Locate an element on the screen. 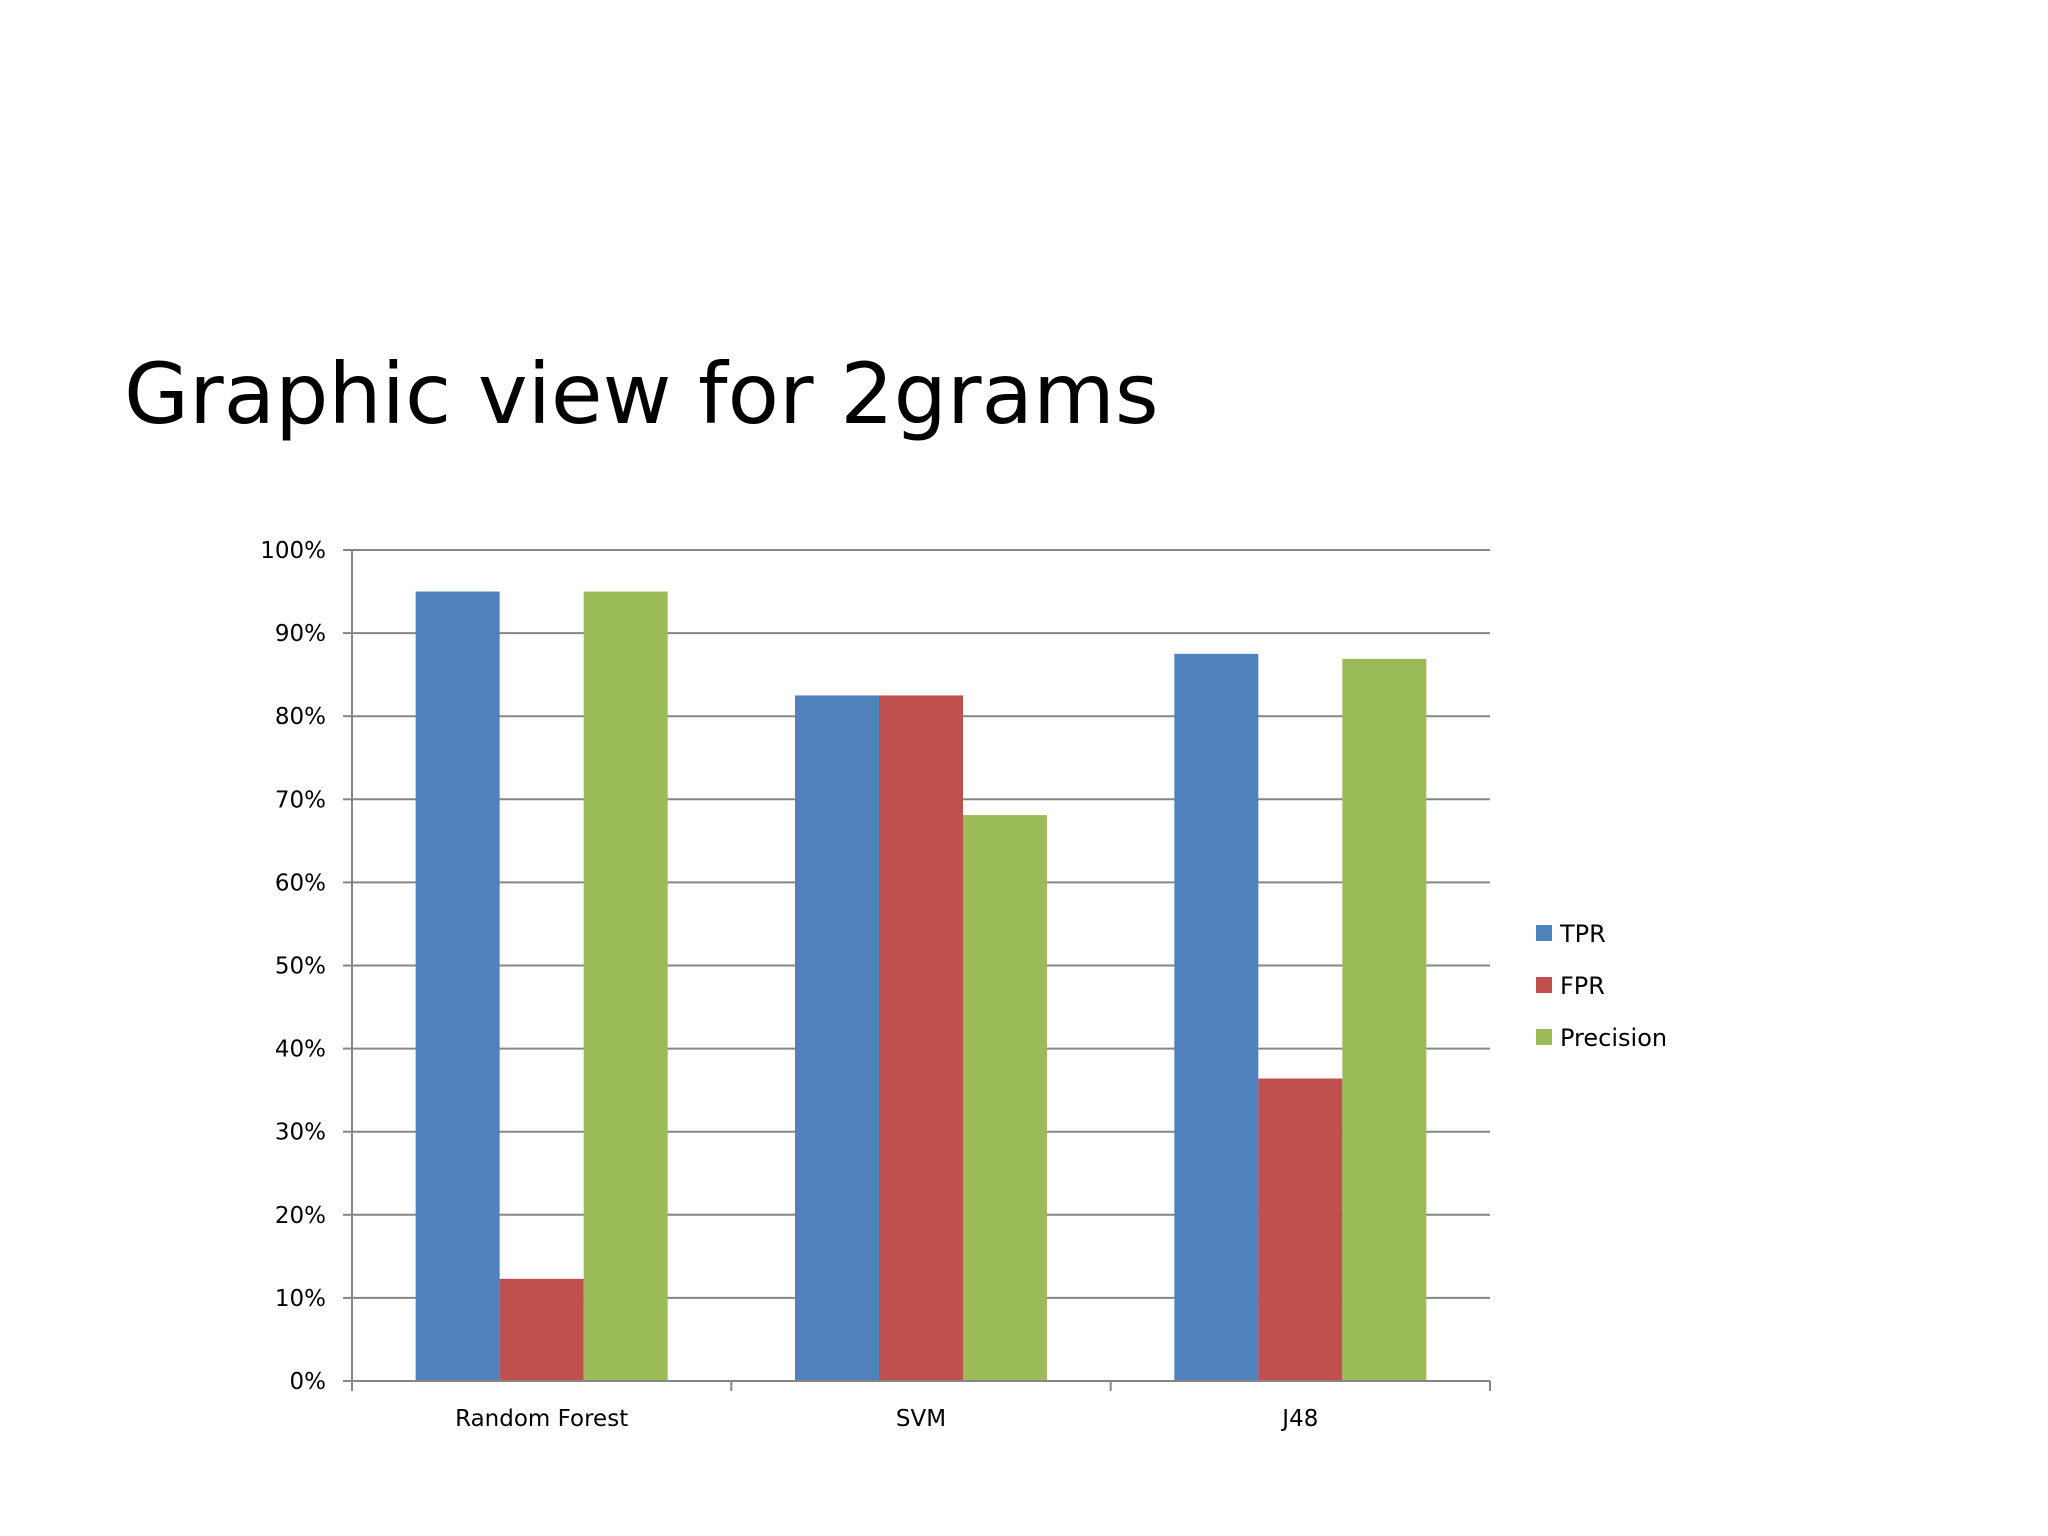 This screenshot has height=1536, width=2048. y-axis-ticks: 0% 10% 20% 30% 40% 50% 60% 70% 80% 90% 100% is located at coordinates (306, 966).